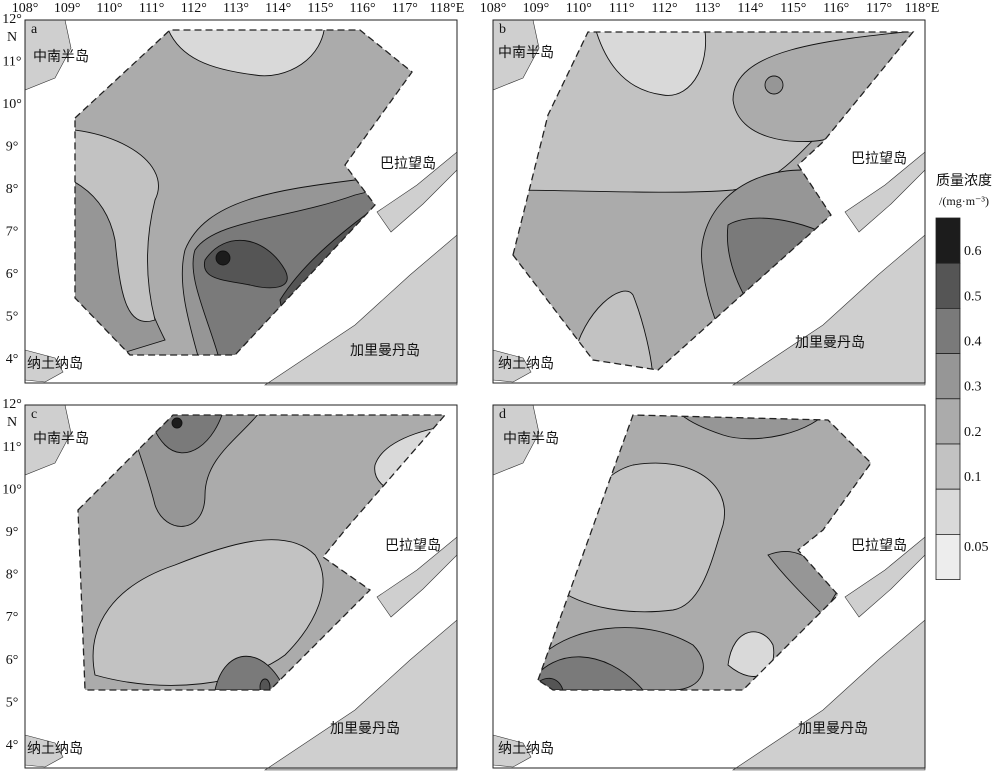  I want to click on legend-level: 0.5, so click(973, 296).